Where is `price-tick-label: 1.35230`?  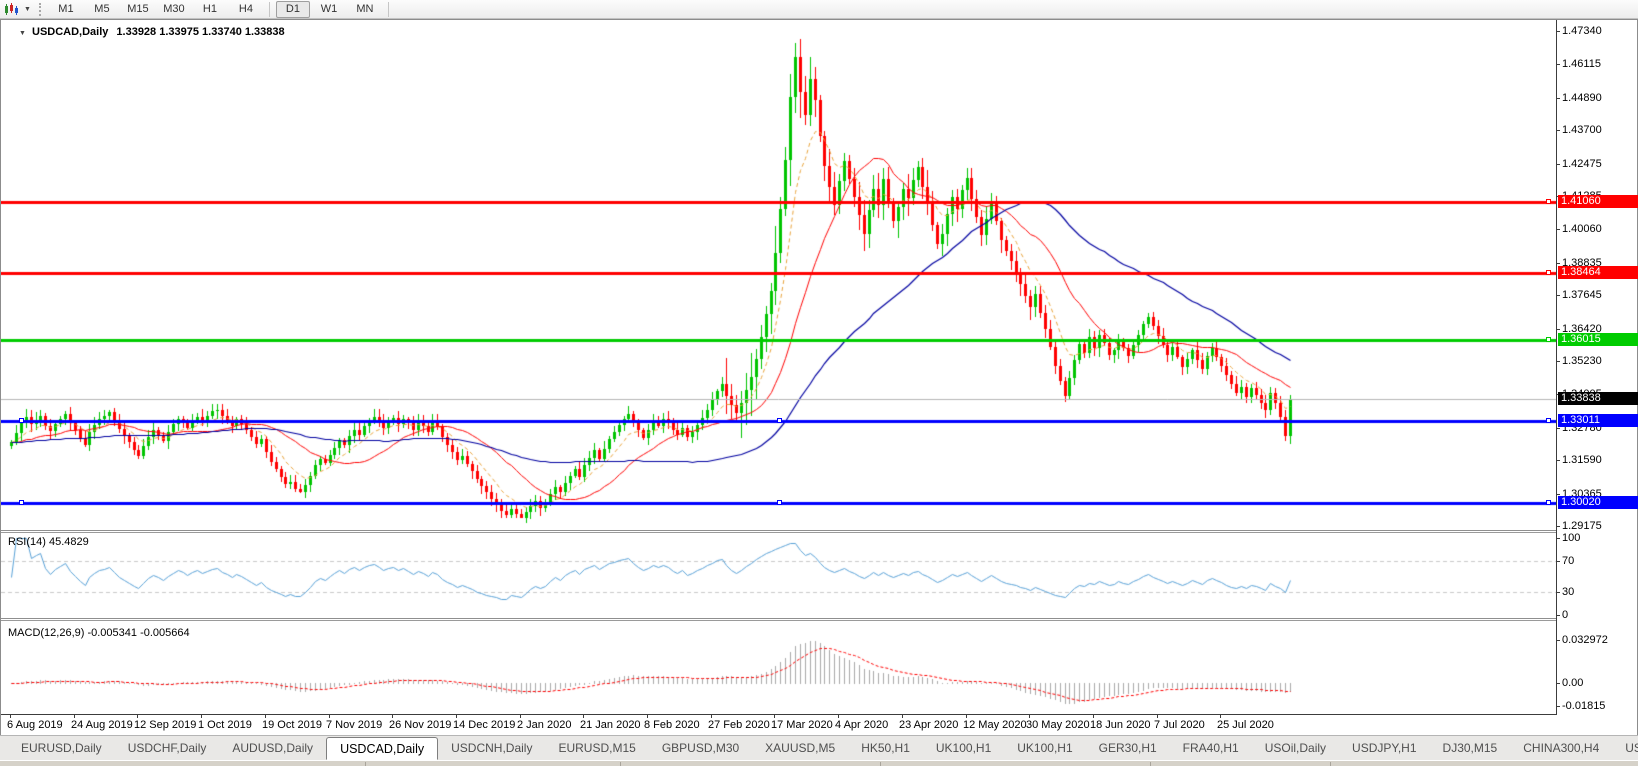
price-tick-label: 1.35230 is located at coordinates (1582, 361).